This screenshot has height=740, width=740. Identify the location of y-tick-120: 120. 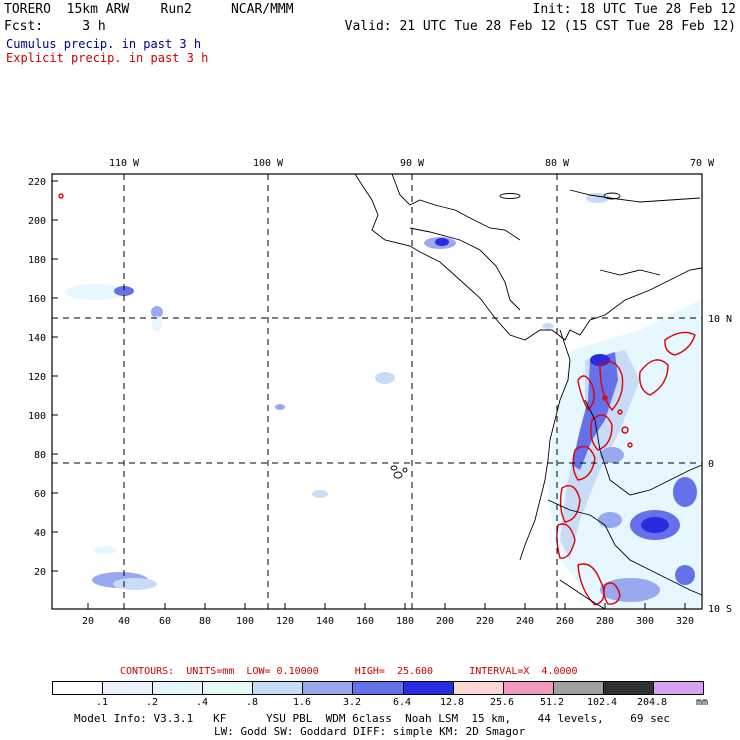
(37, 377).